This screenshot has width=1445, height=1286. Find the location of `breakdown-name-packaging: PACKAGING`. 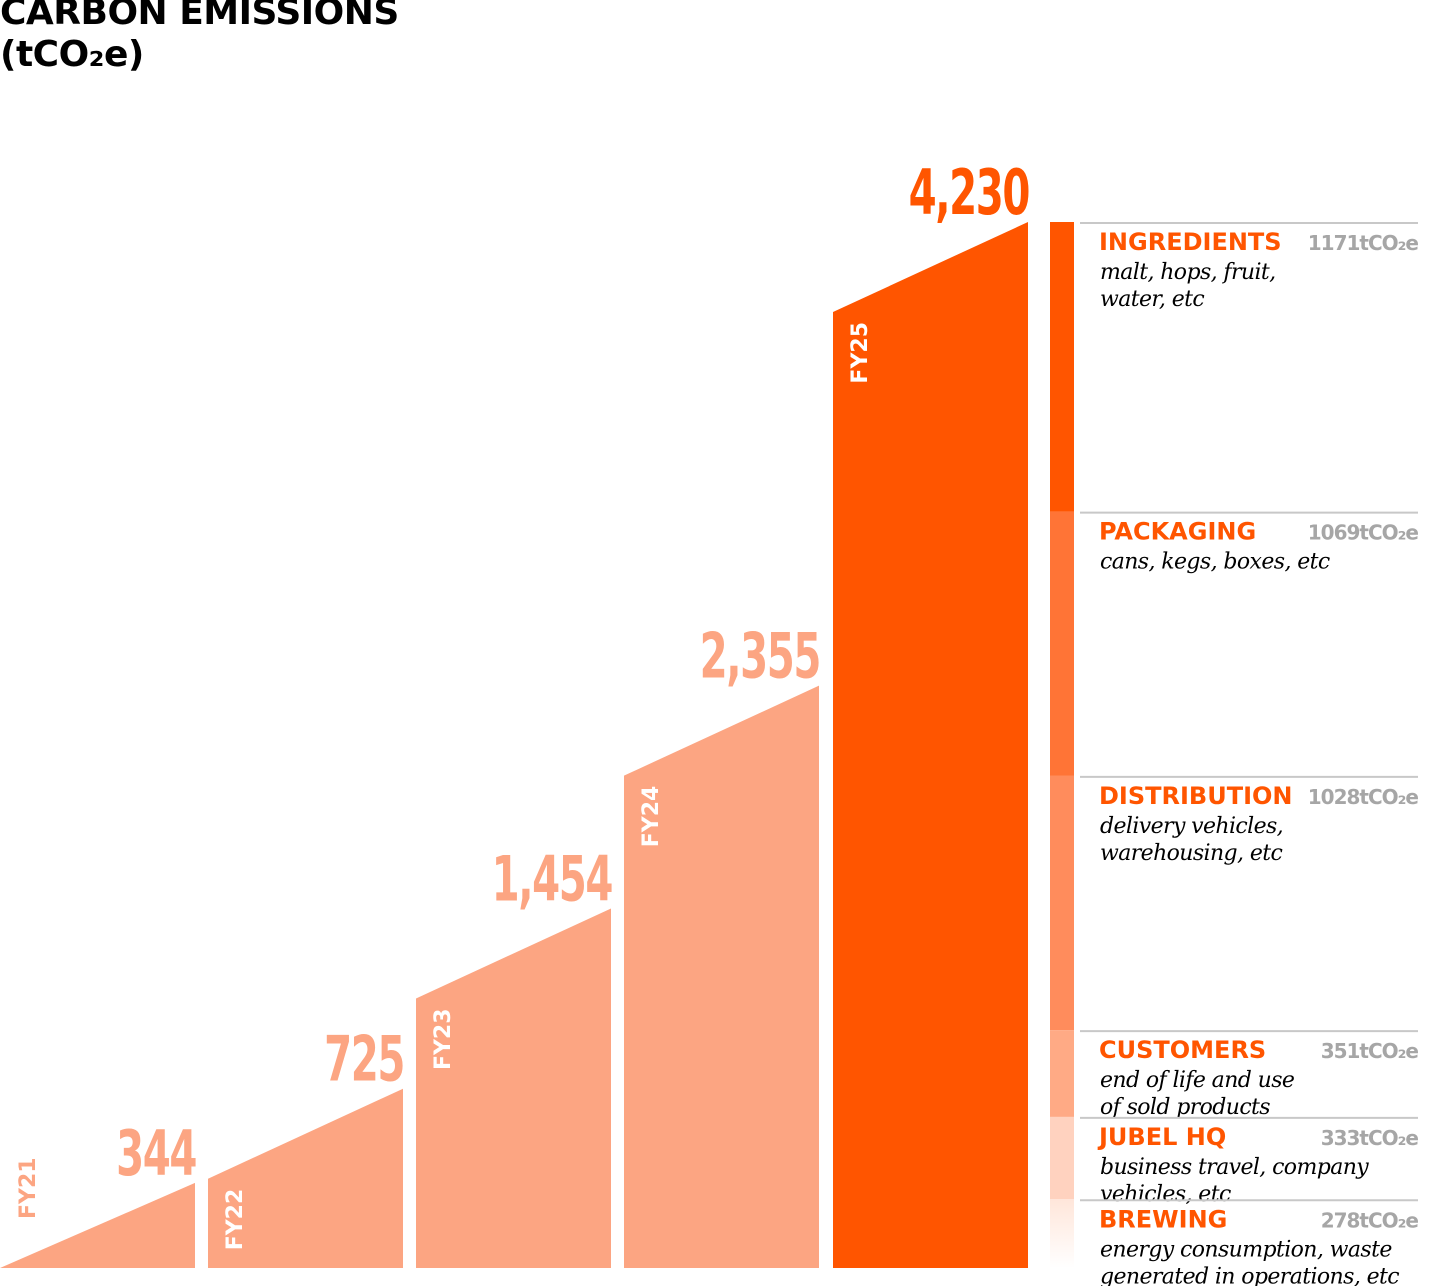

breakdown-name-packaging: PACKAGING is located at coordinates (1177, 532).